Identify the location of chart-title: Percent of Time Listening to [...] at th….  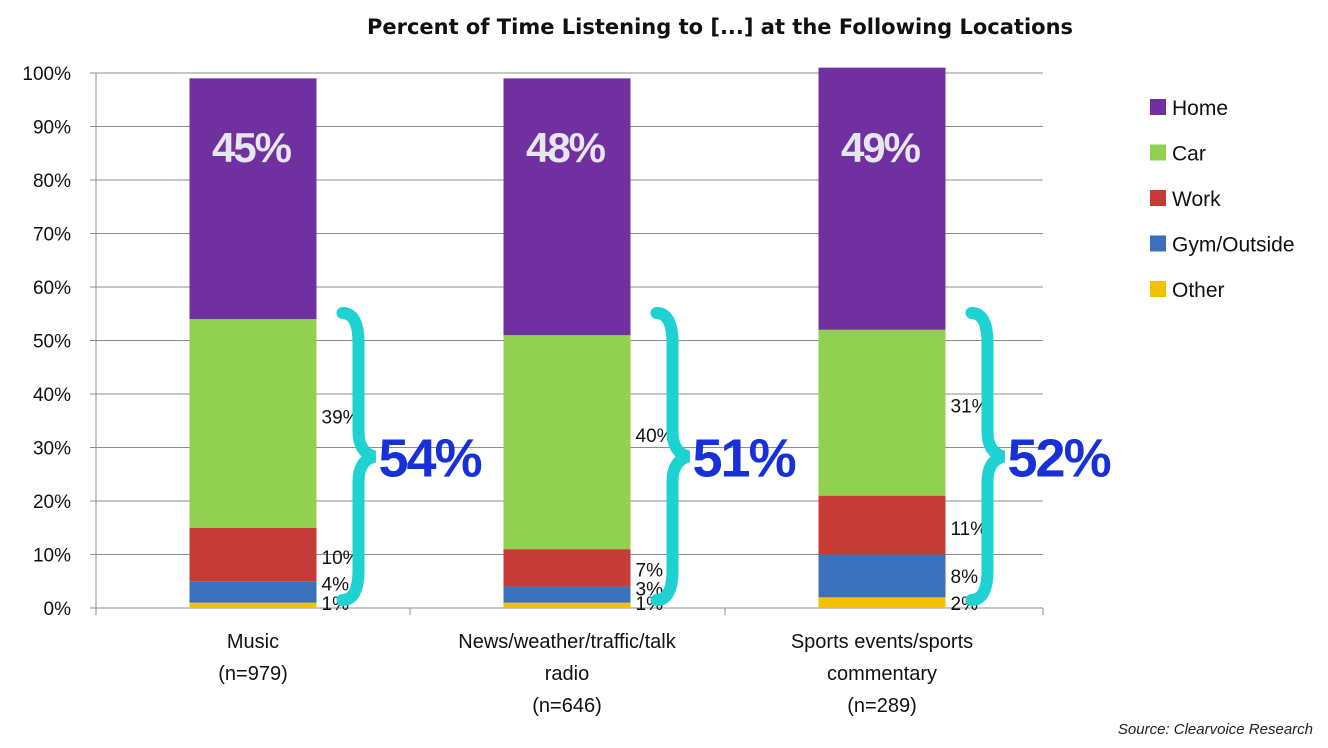
(720, 27).